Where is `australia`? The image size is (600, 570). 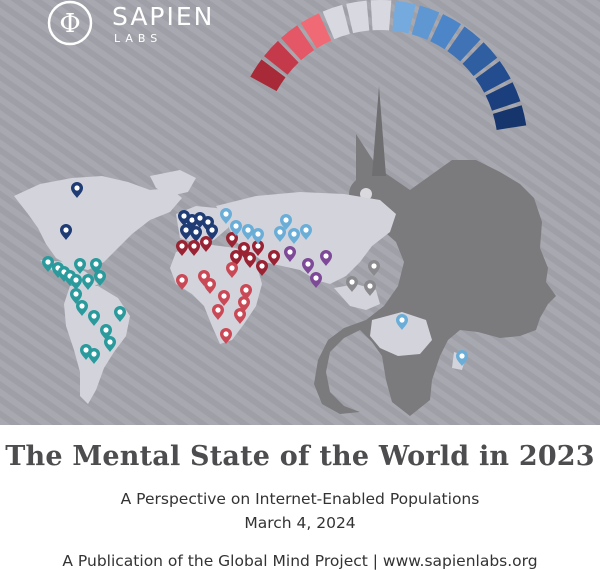
australia is located at coordinates (401, 334).